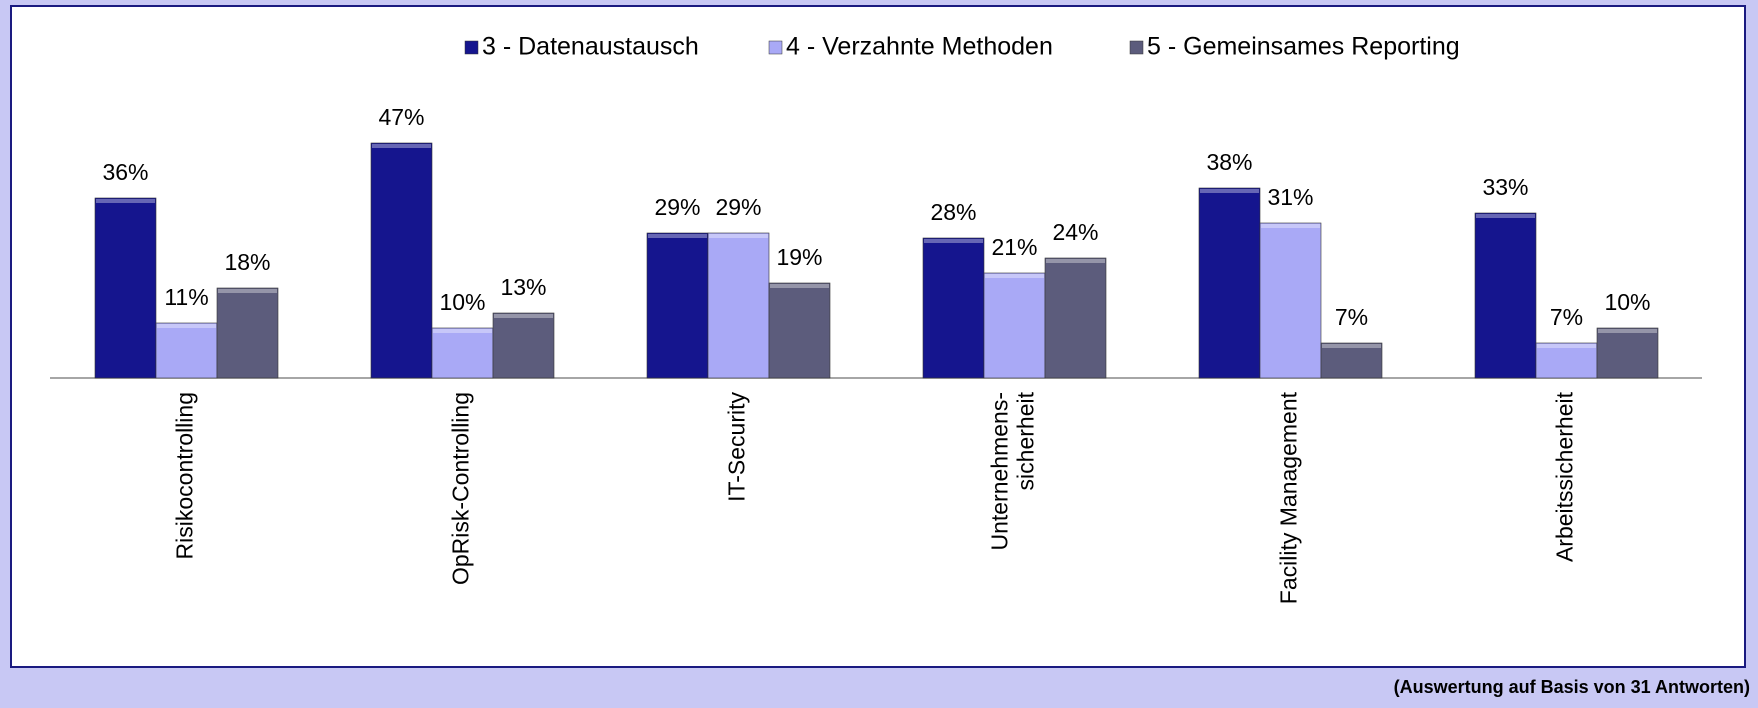 This screenshot has width=1758, height=708. What do you see at coordinates (1303, 47) in the screenshot?
I see `legend-label: 5 - Gemeinsames Reporting` at bounding box center [1303, 47].